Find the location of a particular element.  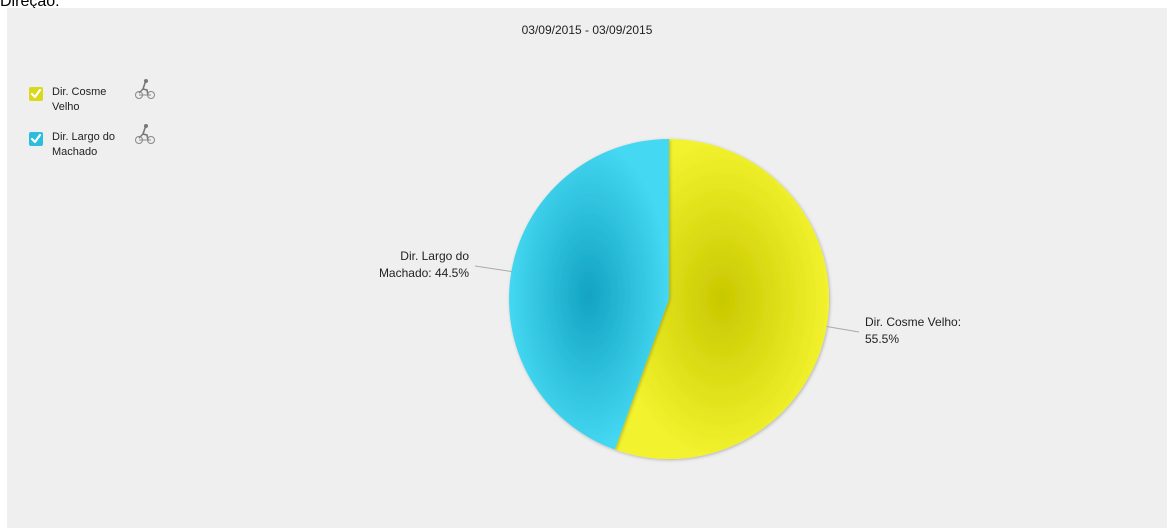

chart-title: 03/09/2015 - 03/09/2015 is located at coordinates (587, 30).